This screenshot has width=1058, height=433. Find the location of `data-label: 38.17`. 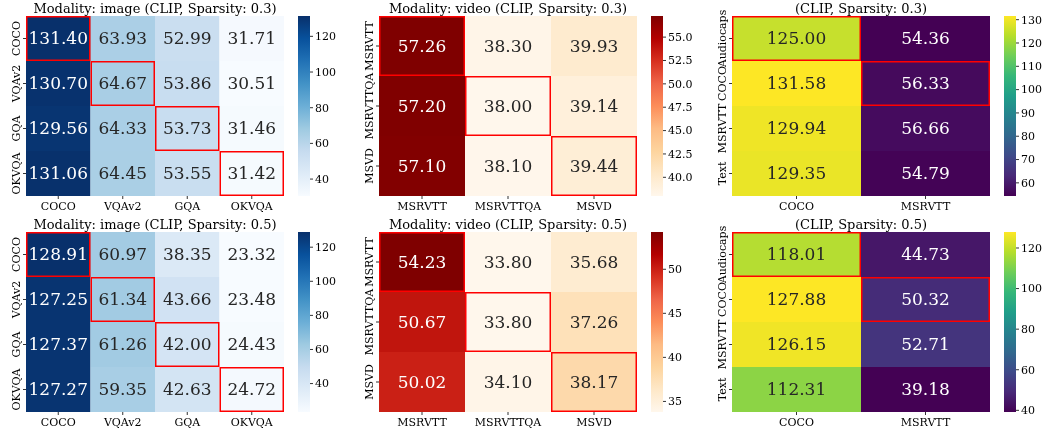

data-label: 38.17 is located at coordinates (594, 381).